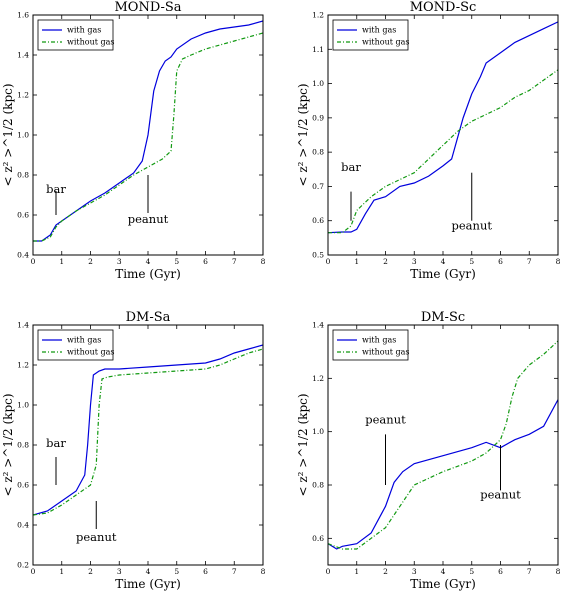 Image resolution: width=562 pixels, height=592 pixels. Describe the element at coordinates (147, 7) in the screenshot. I see `chart-title: MOND-Sa` at that location.